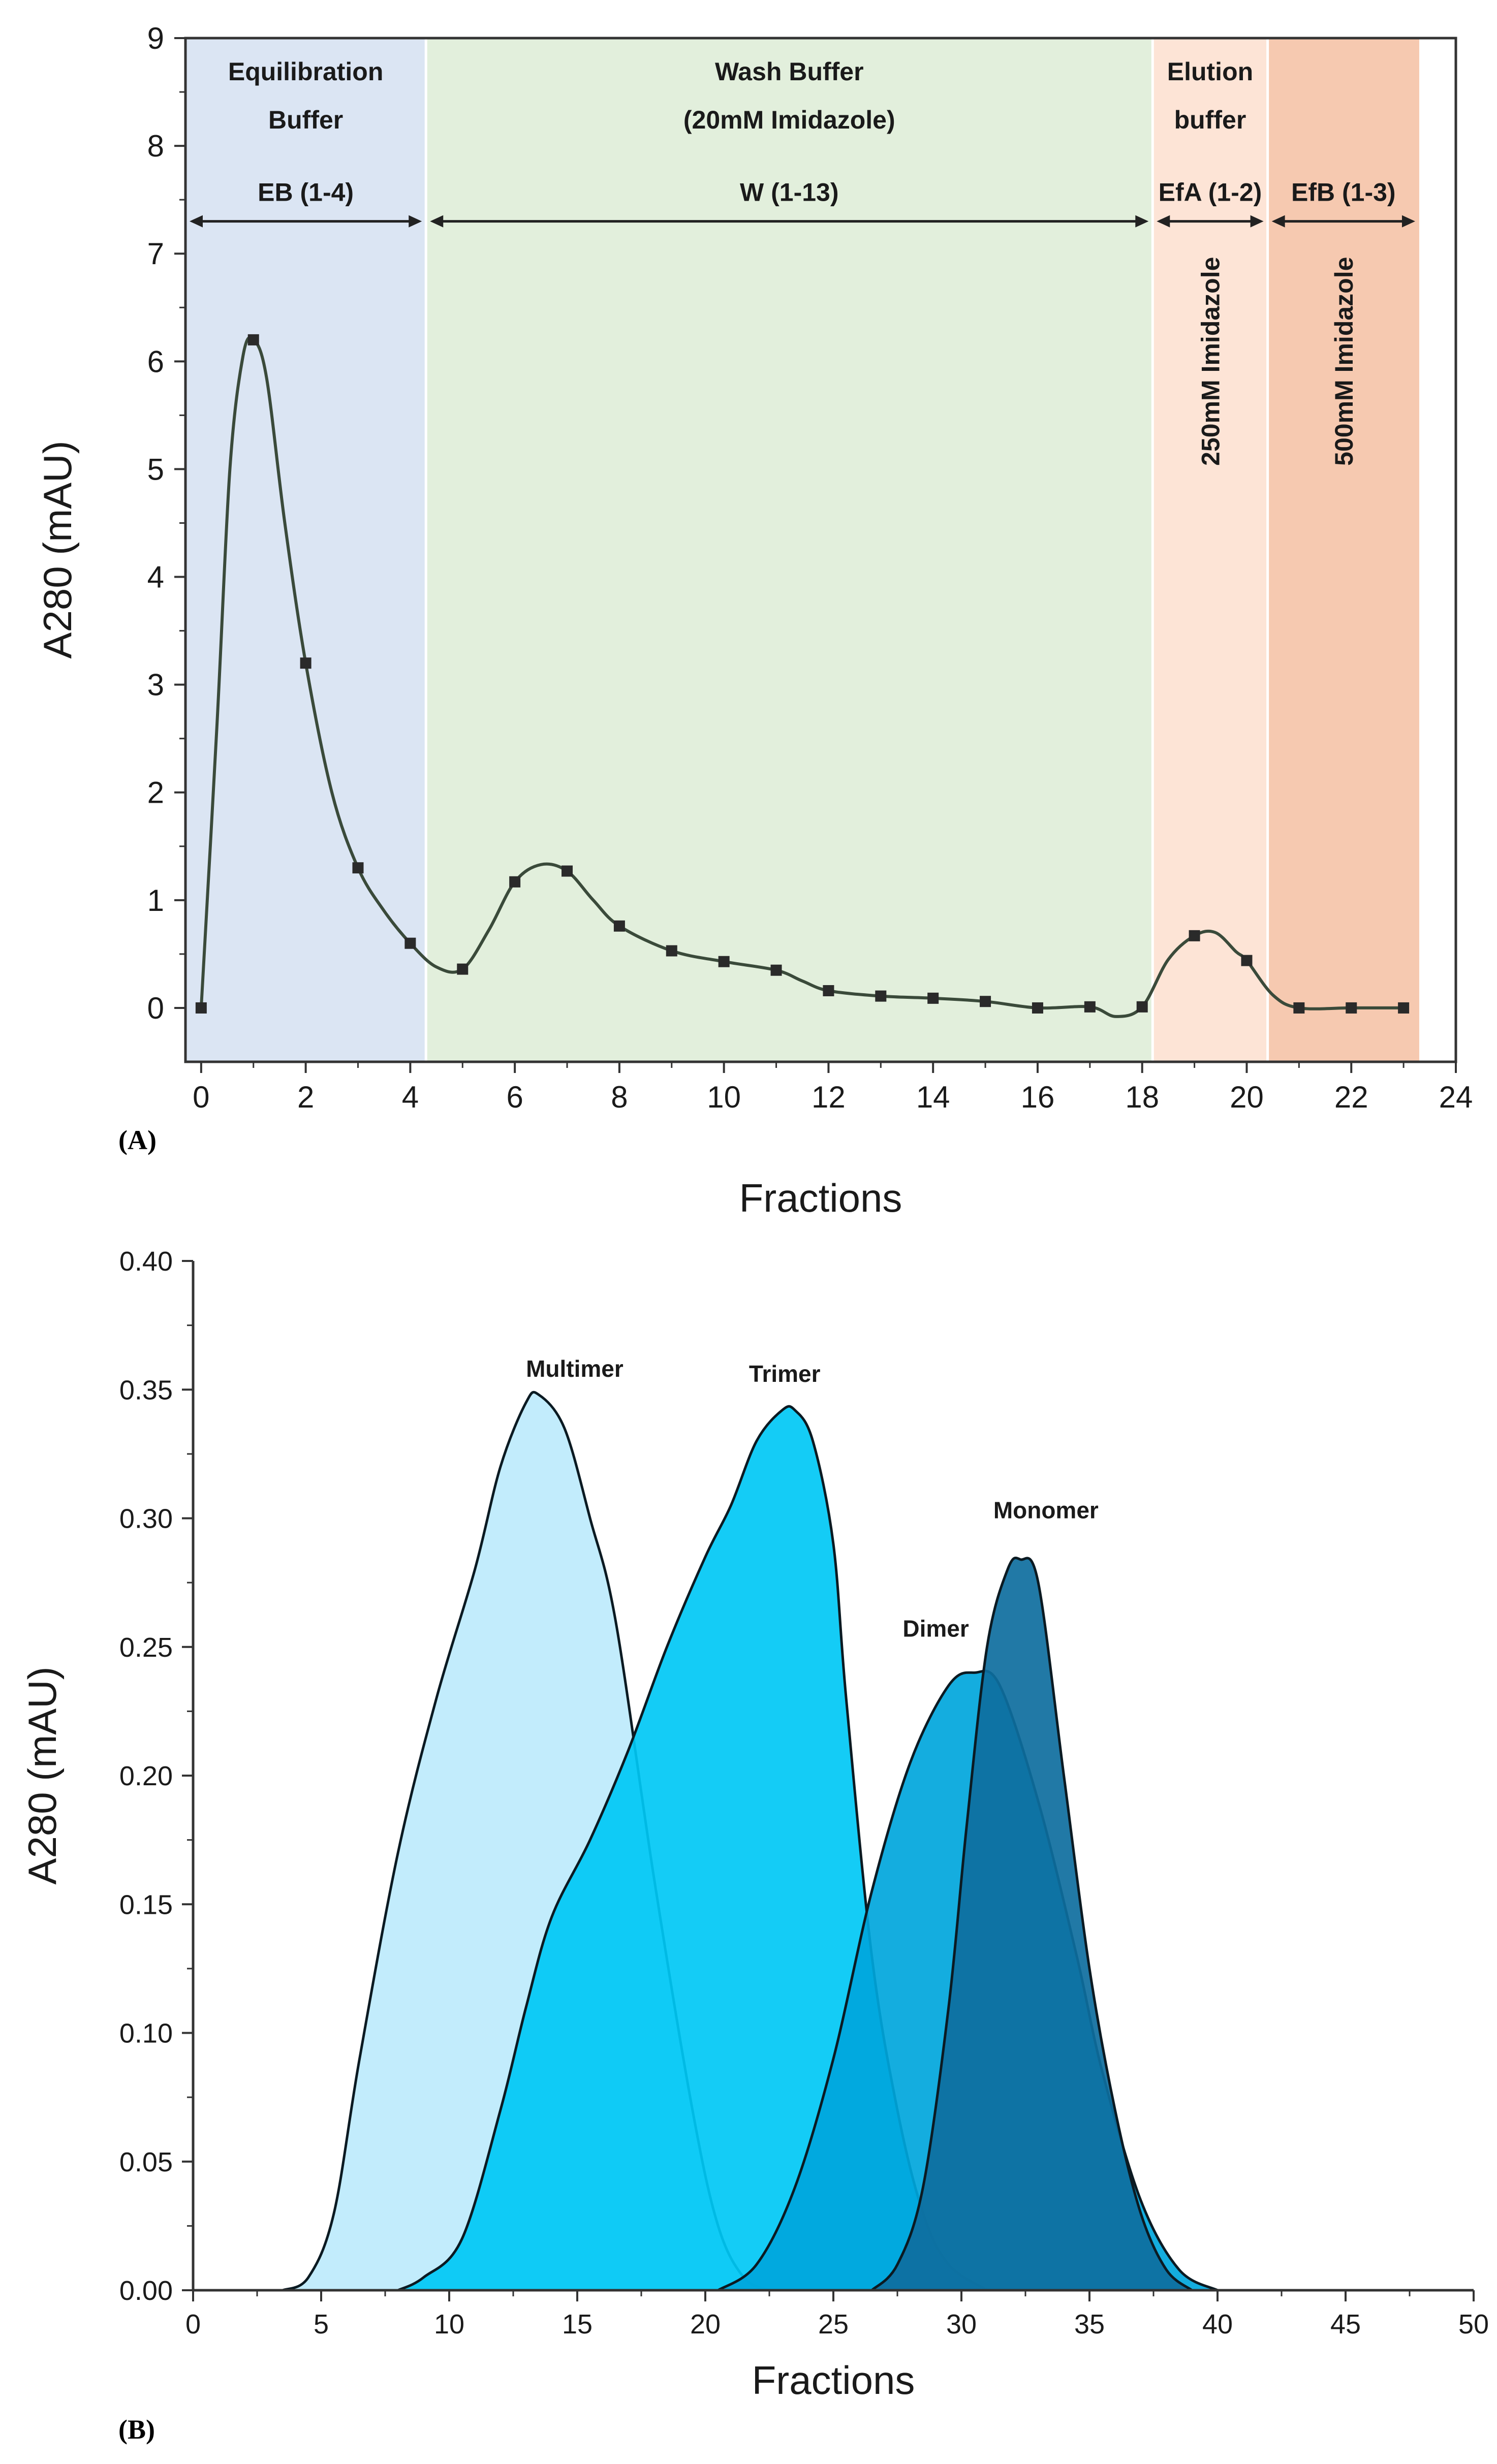 This screenshot has height=2464, width=1497. What do you see at coordinates (155, 1008) in the screenshot?
I see `y-tick-label: 0` at bounding box center [155, 1008].